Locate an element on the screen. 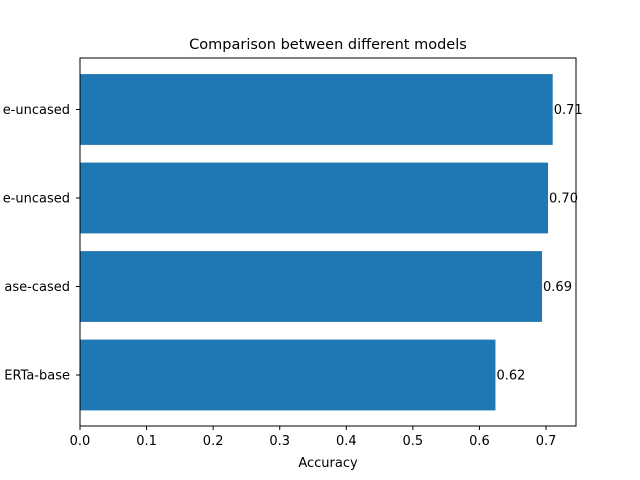 This screenshot has width=640, height=480. x-tick-label: 0.7 is located at coordinates (546, 441).